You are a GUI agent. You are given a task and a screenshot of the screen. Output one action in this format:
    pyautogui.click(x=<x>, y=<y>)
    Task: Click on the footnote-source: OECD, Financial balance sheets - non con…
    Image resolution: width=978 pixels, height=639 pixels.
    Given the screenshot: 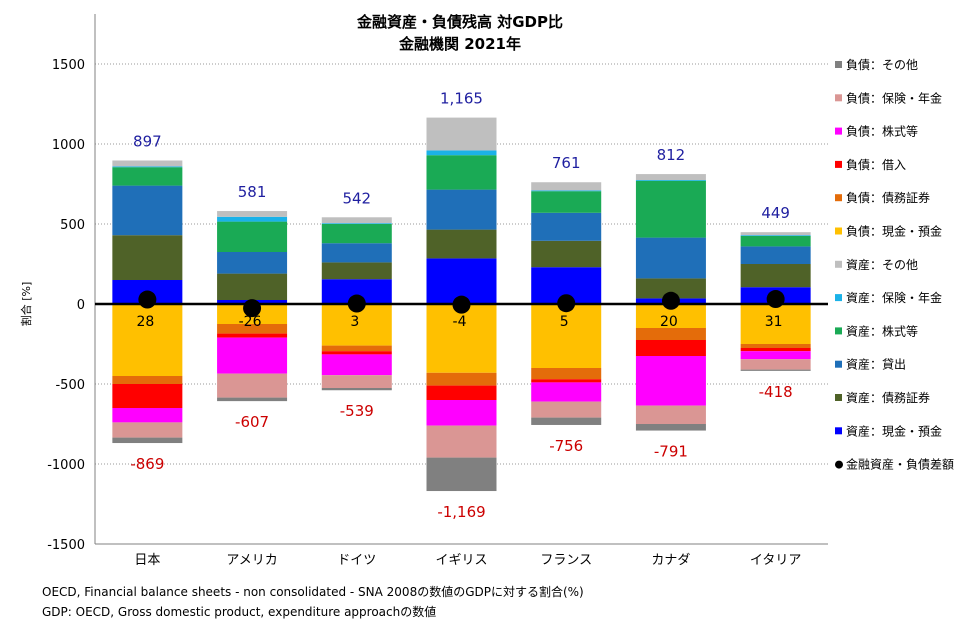 What is the action you would take?
    pyautogui.click(x=313, y=592)
    